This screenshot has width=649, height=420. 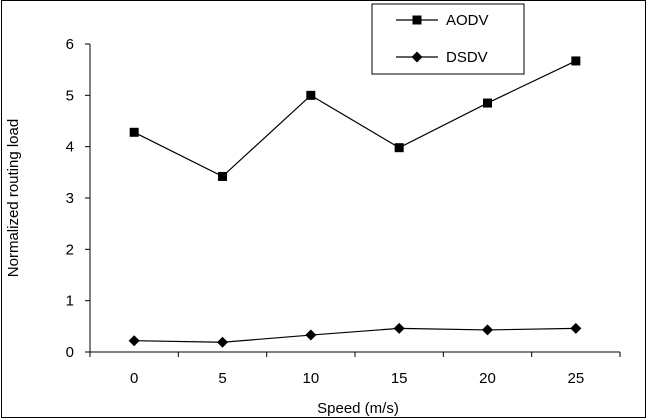 What do you see at coordinates (70, 198) in the screenshot?
I see `y-tick-label: 3` at bounding box center [70, 198].